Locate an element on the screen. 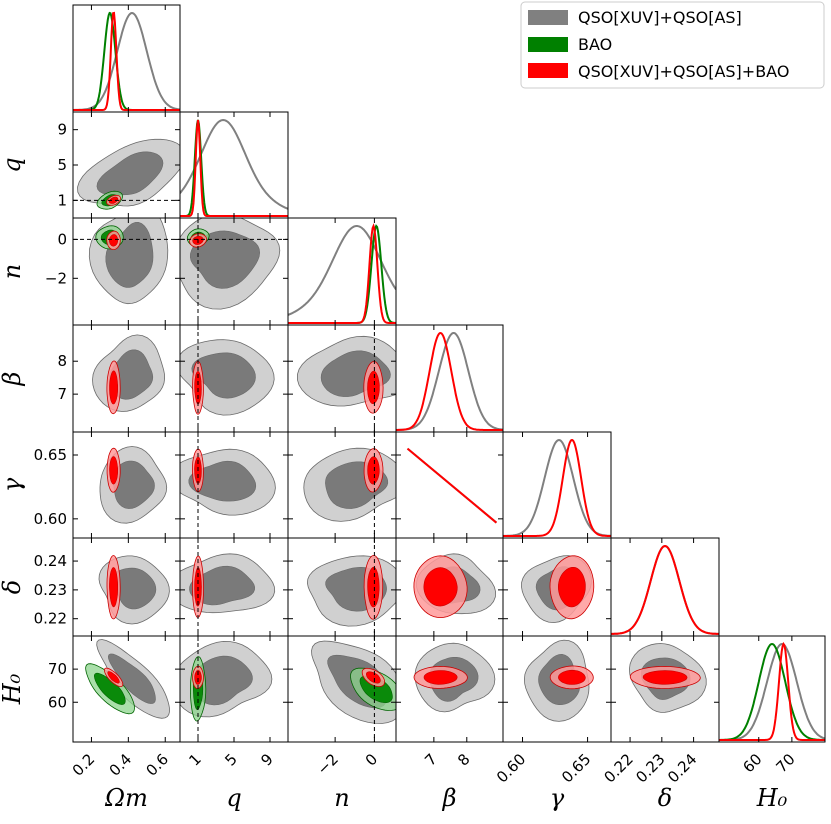 The image size is (831, 824). y-tick-label-beta: 8 is located at coordinates (62, 361).